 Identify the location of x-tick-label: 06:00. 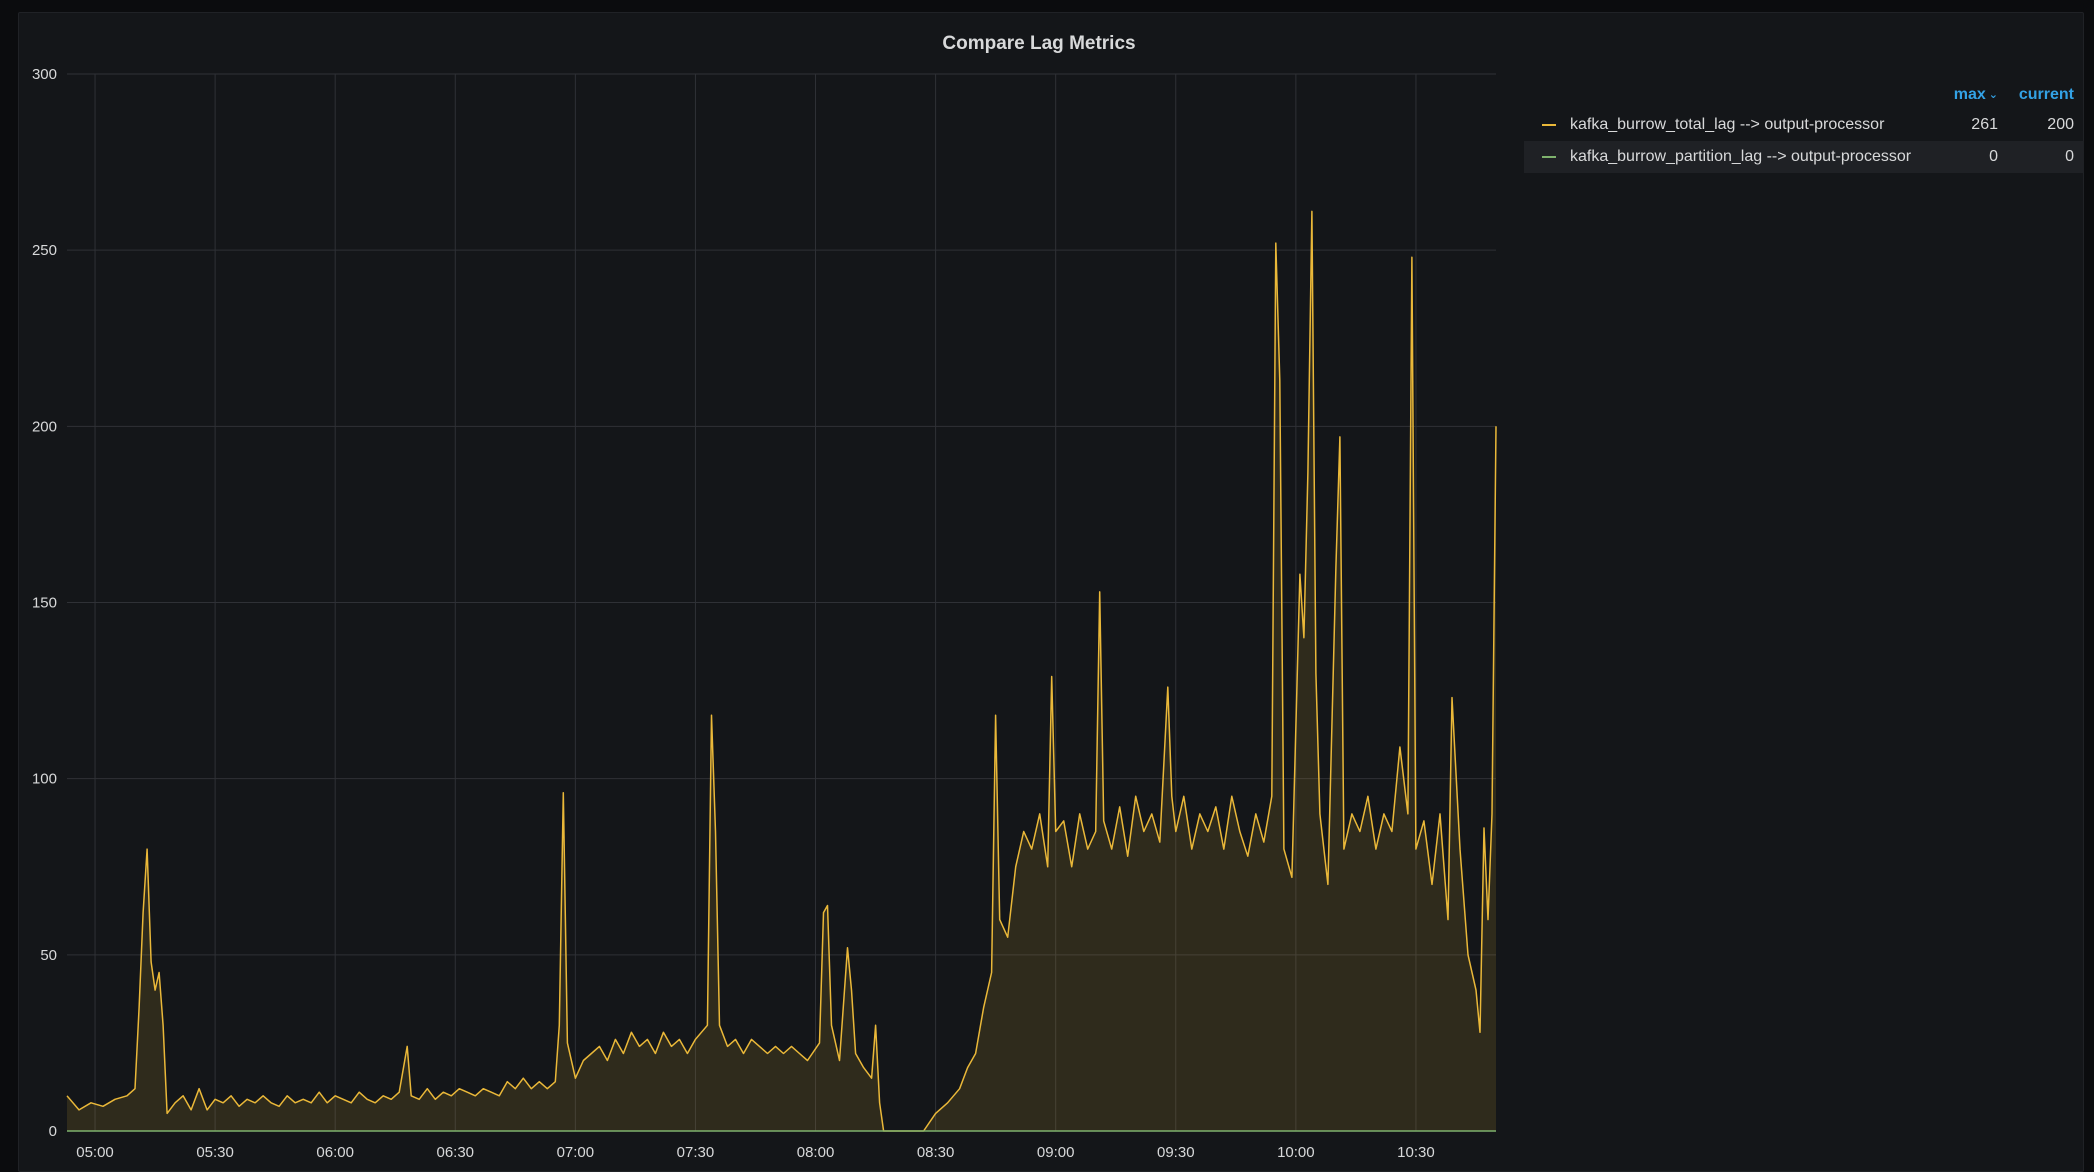
(335, 1152).